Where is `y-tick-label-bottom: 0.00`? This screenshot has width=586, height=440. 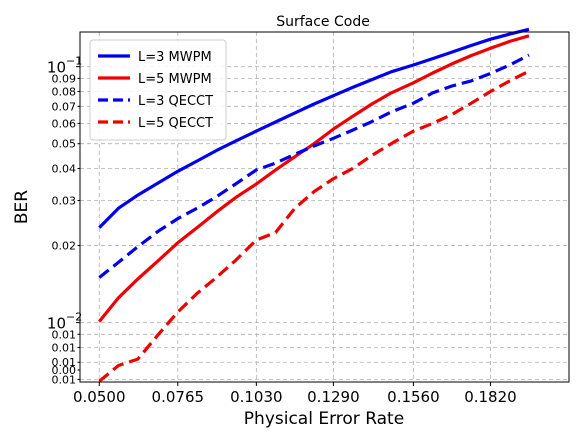 y-tick-label-bottom: 0.00 is located at coordinates (64, 370).